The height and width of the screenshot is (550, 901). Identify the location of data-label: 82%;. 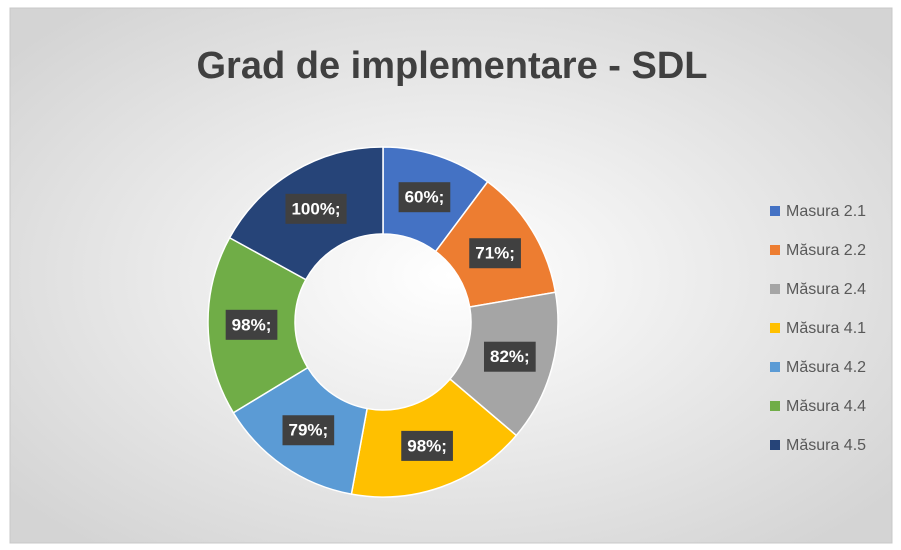
(510, 356).